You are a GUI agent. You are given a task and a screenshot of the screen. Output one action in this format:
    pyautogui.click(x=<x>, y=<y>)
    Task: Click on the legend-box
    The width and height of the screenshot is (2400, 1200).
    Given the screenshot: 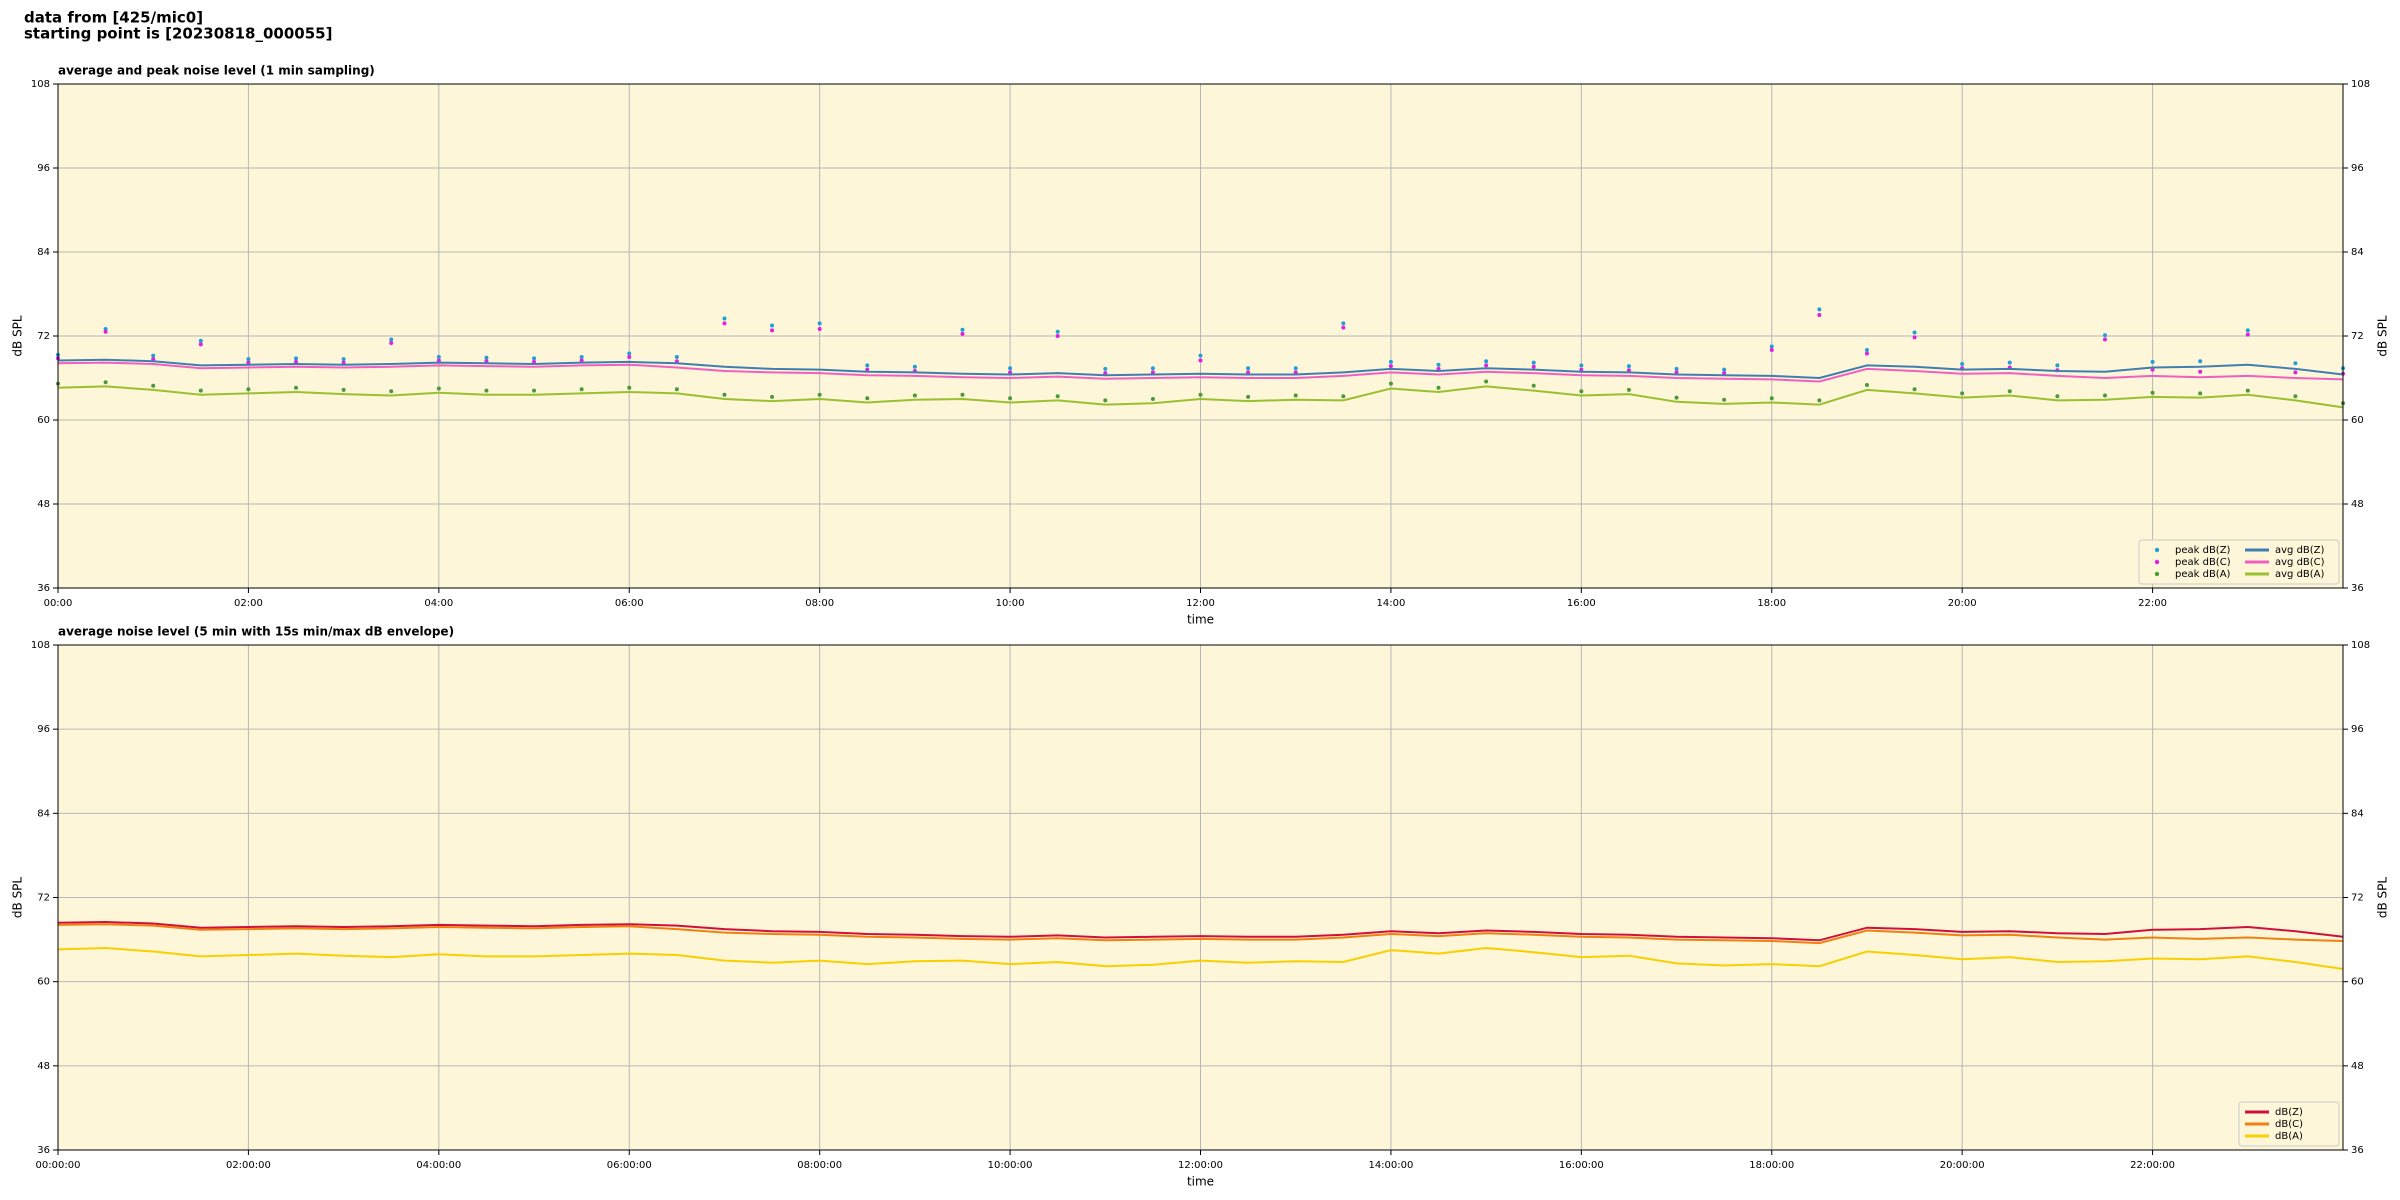 What is the action you would take?
    pyautogui.click(x=2239, y=562)
    